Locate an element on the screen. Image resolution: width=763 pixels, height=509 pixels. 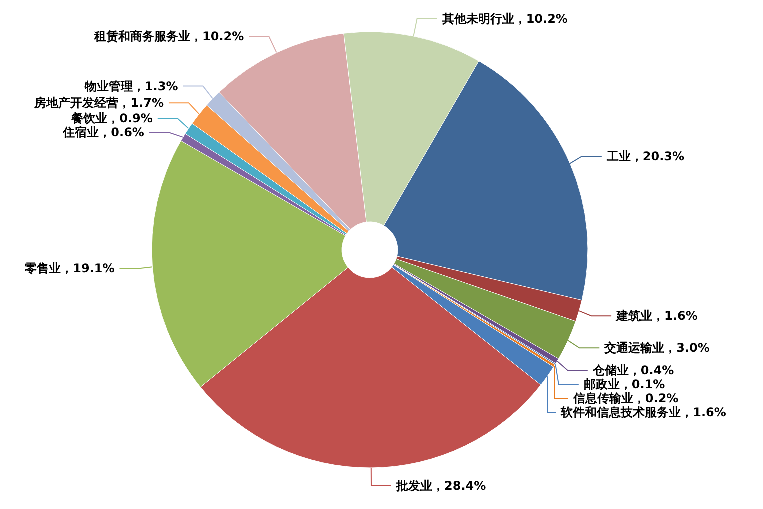
slice-label: 住宿业，0.6% is located at coordinates (103, 133).